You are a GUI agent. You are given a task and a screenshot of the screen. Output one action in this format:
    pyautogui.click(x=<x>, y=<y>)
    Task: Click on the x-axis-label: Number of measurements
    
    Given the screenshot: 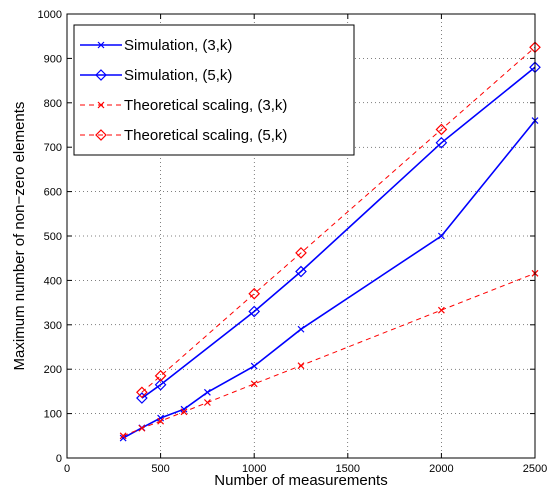 What is the action you would take?
    pyautogui.click(x=300, y=480)
    